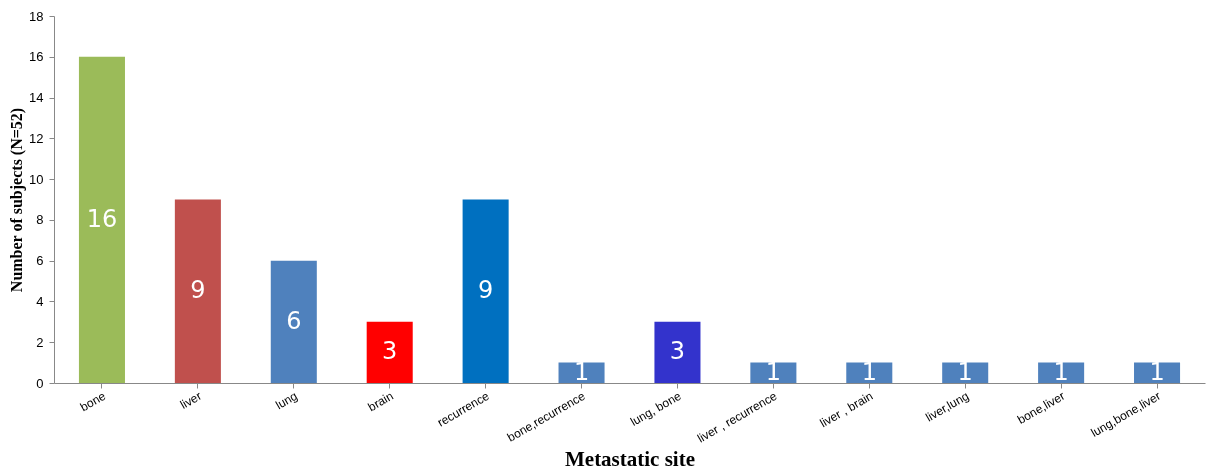 The image size is (1215, 474). What do you see at coordinates (93, 401) in the screenshot?
I see `x-tick-label: bone` at bounding box center [93, 401].